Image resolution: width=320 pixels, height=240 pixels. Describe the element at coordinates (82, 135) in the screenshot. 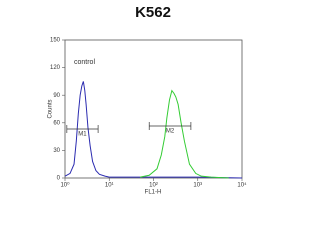

I see `gate-label: M1` at that location.